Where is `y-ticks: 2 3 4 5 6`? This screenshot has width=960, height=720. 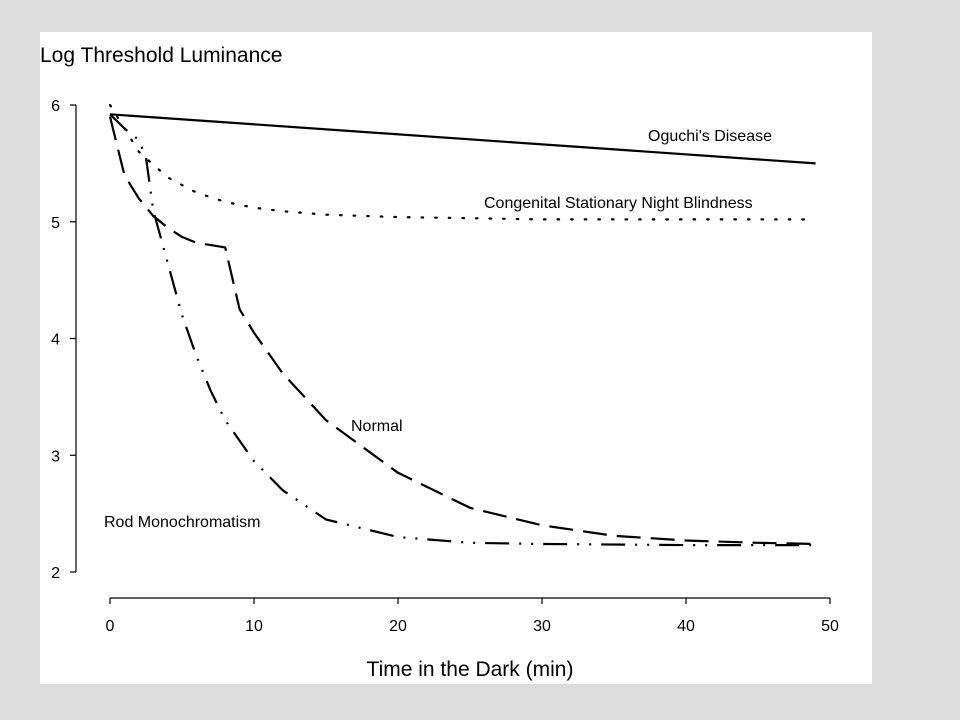 y-ticks: 2 3 4 5 6 is located at coordinates (63, 340).